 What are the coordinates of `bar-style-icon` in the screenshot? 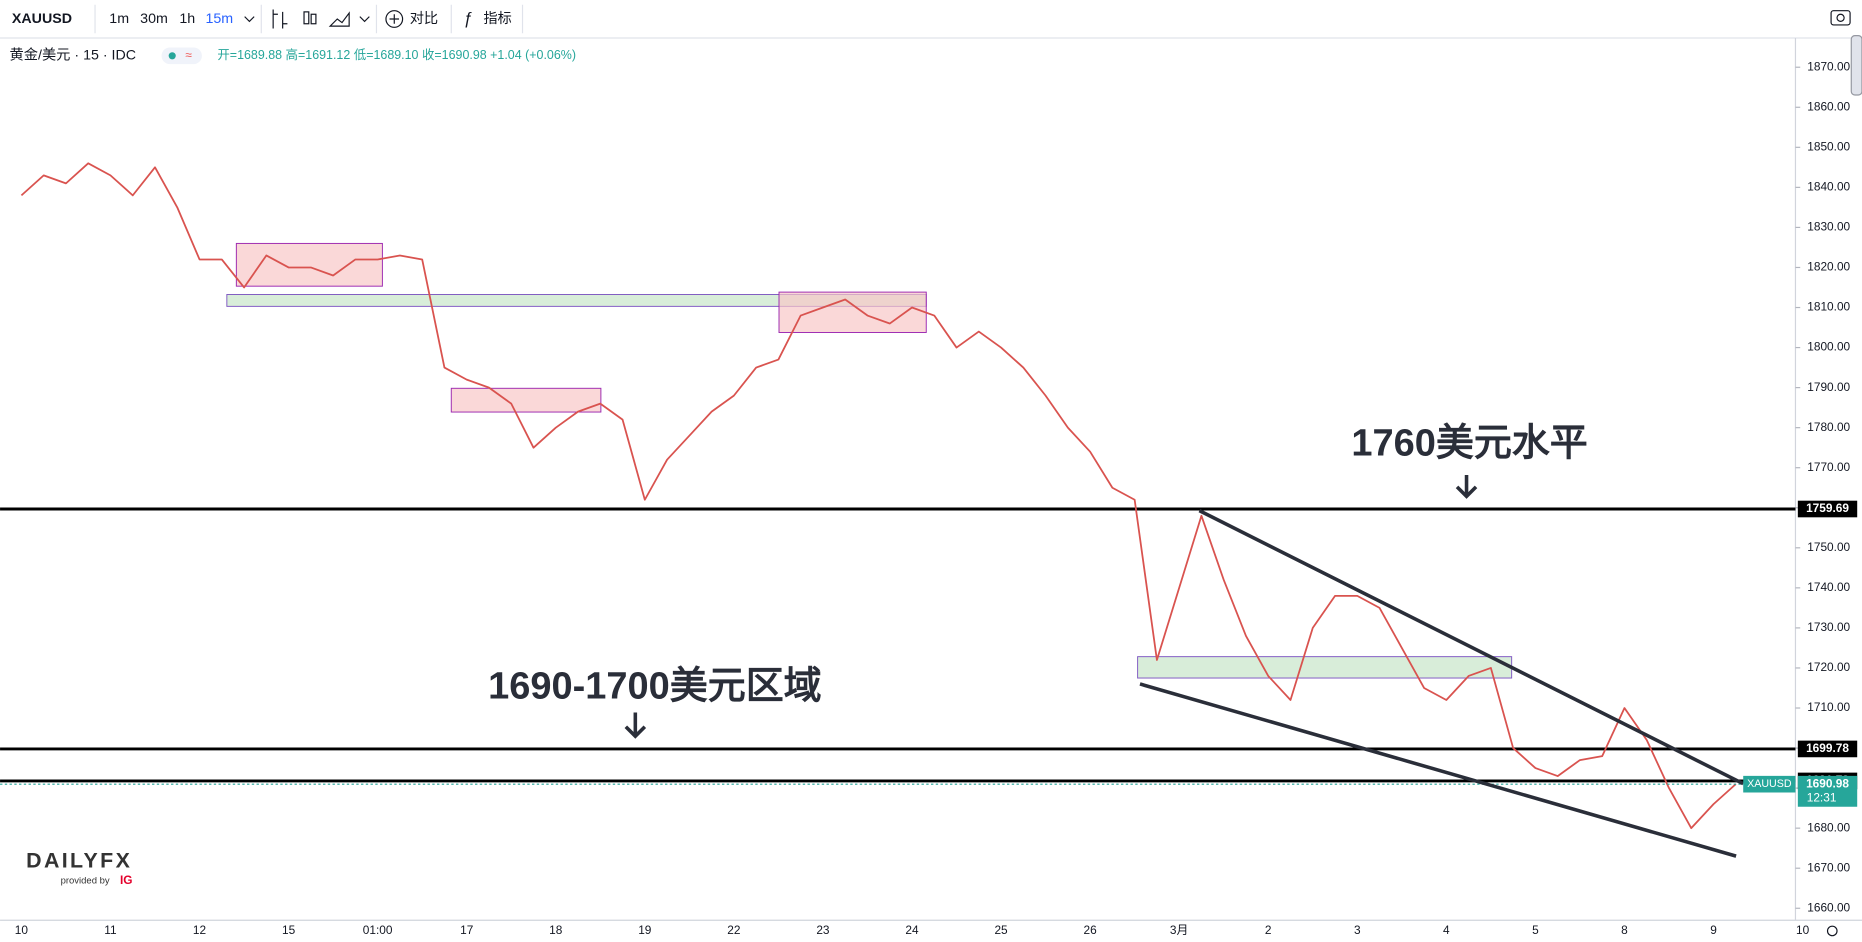 It's located at (280, 19).